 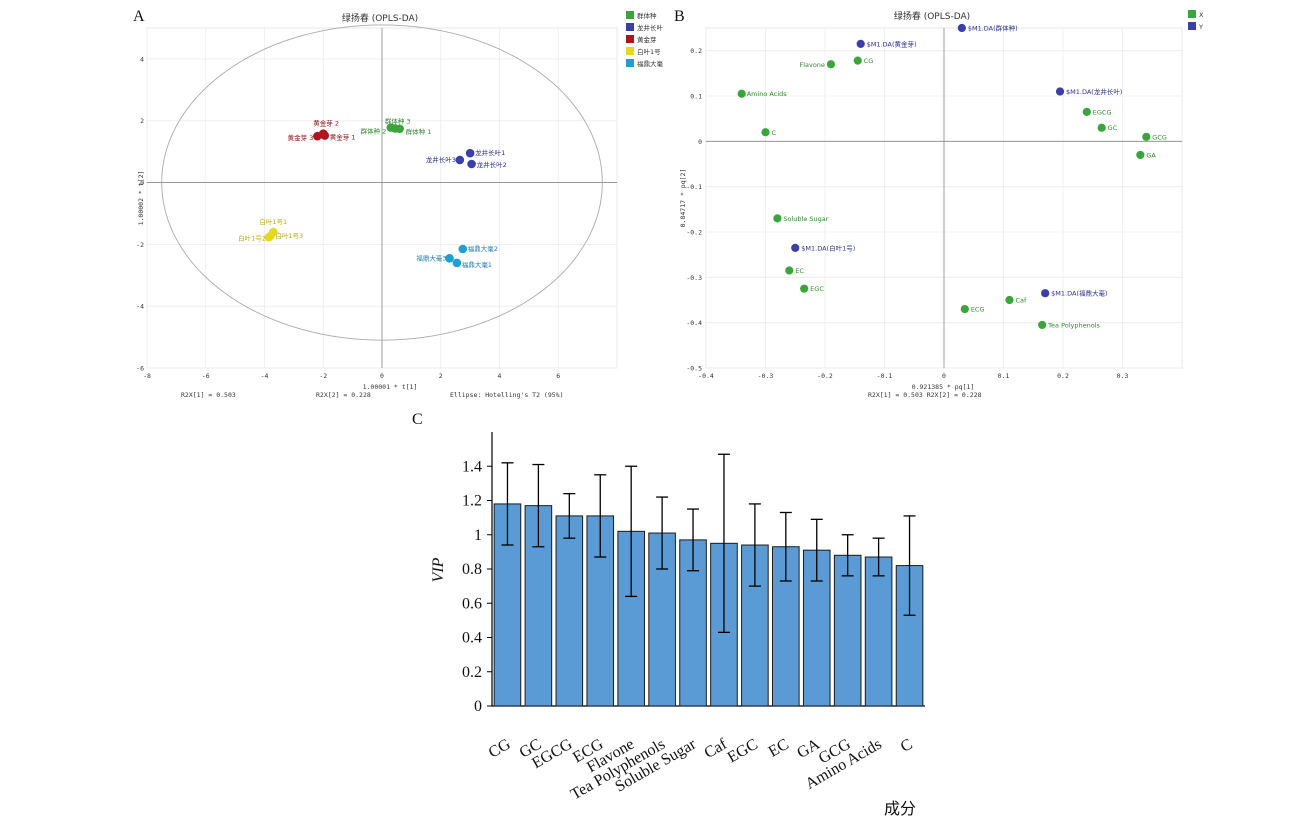 What do you see at coordinates (1146, 136) in the screenshot?
I see `loading-point-gcg` at bounding box center [1146, 136].